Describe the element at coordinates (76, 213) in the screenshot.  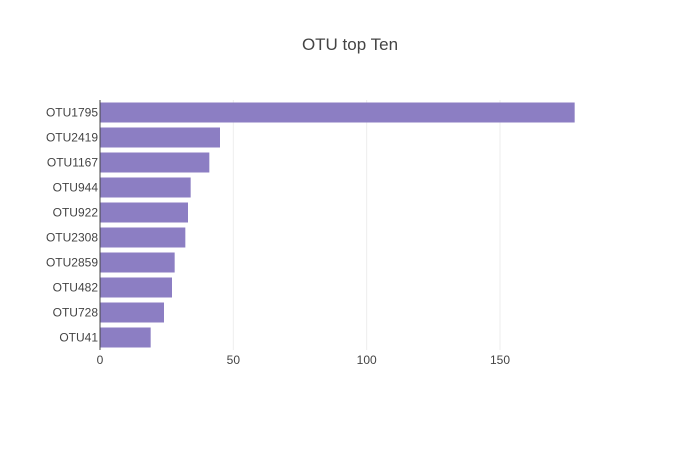
I see `y-tick-label: OTU922` at that location.